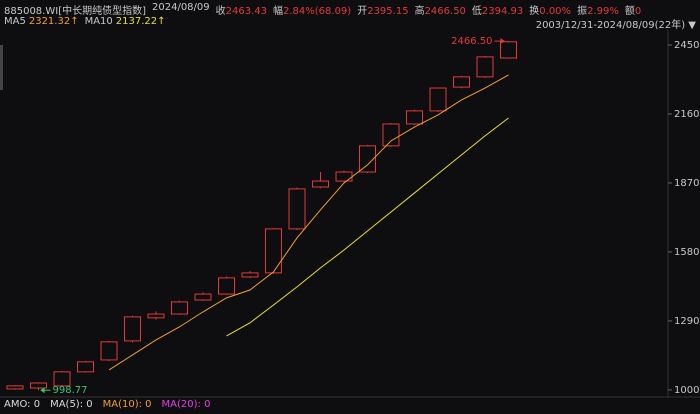  What do you see at coordinates (534, 11) in the screenshot?
I see `quote-label: 换` at bounding box center [534, 11].